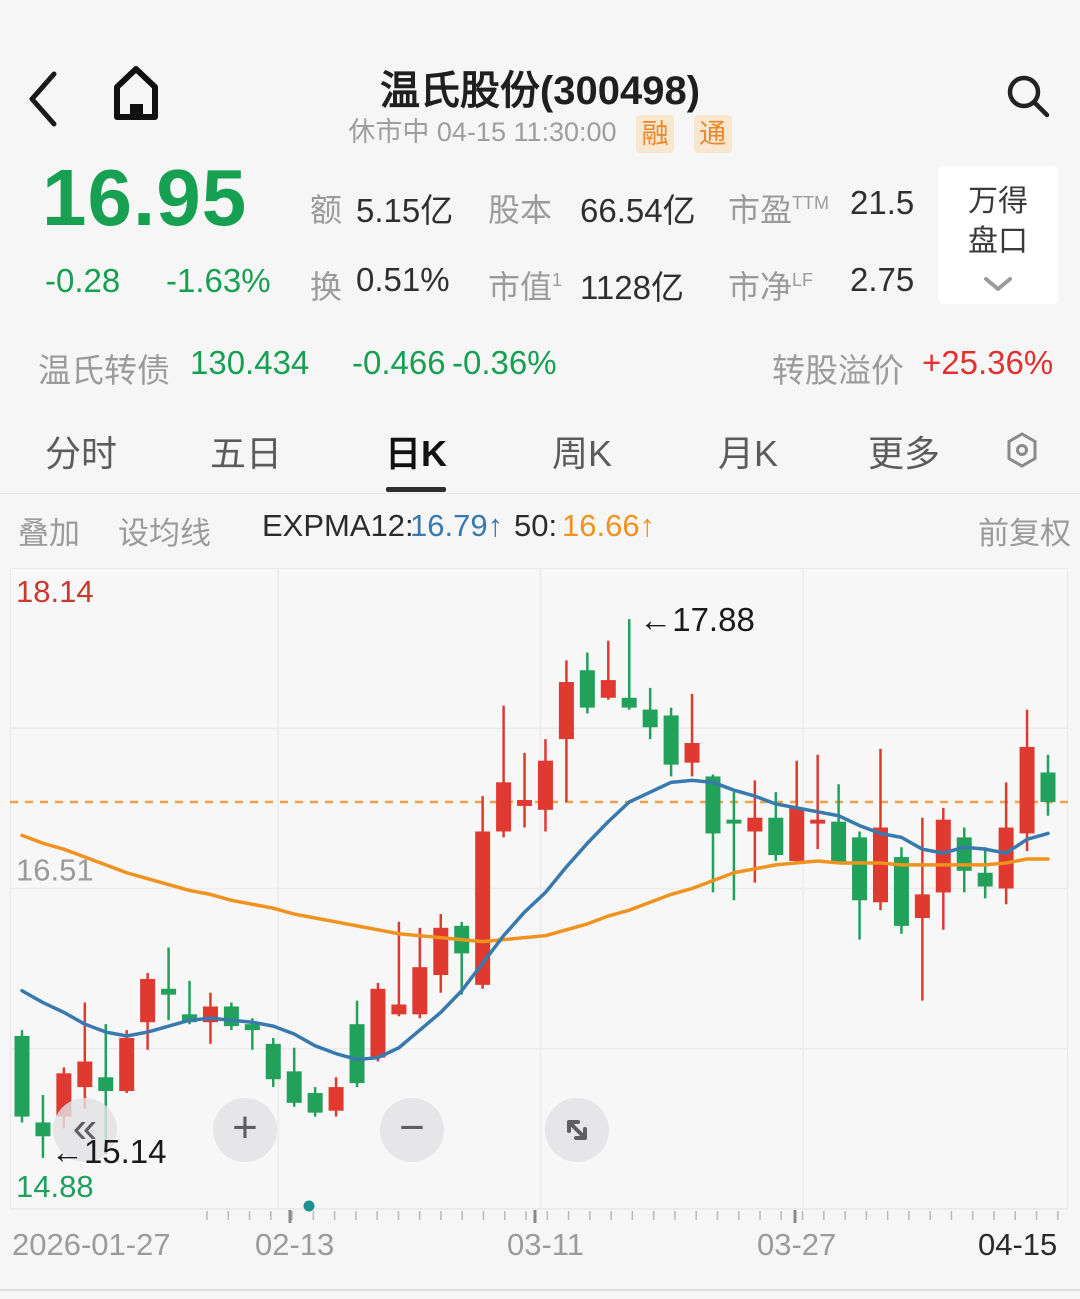 This screenshot has width=1080, height=1299. Describe the element at coordinates (1018, 1244) in the screenshot. I see `xaxis-label-4: 04-15` at that location.